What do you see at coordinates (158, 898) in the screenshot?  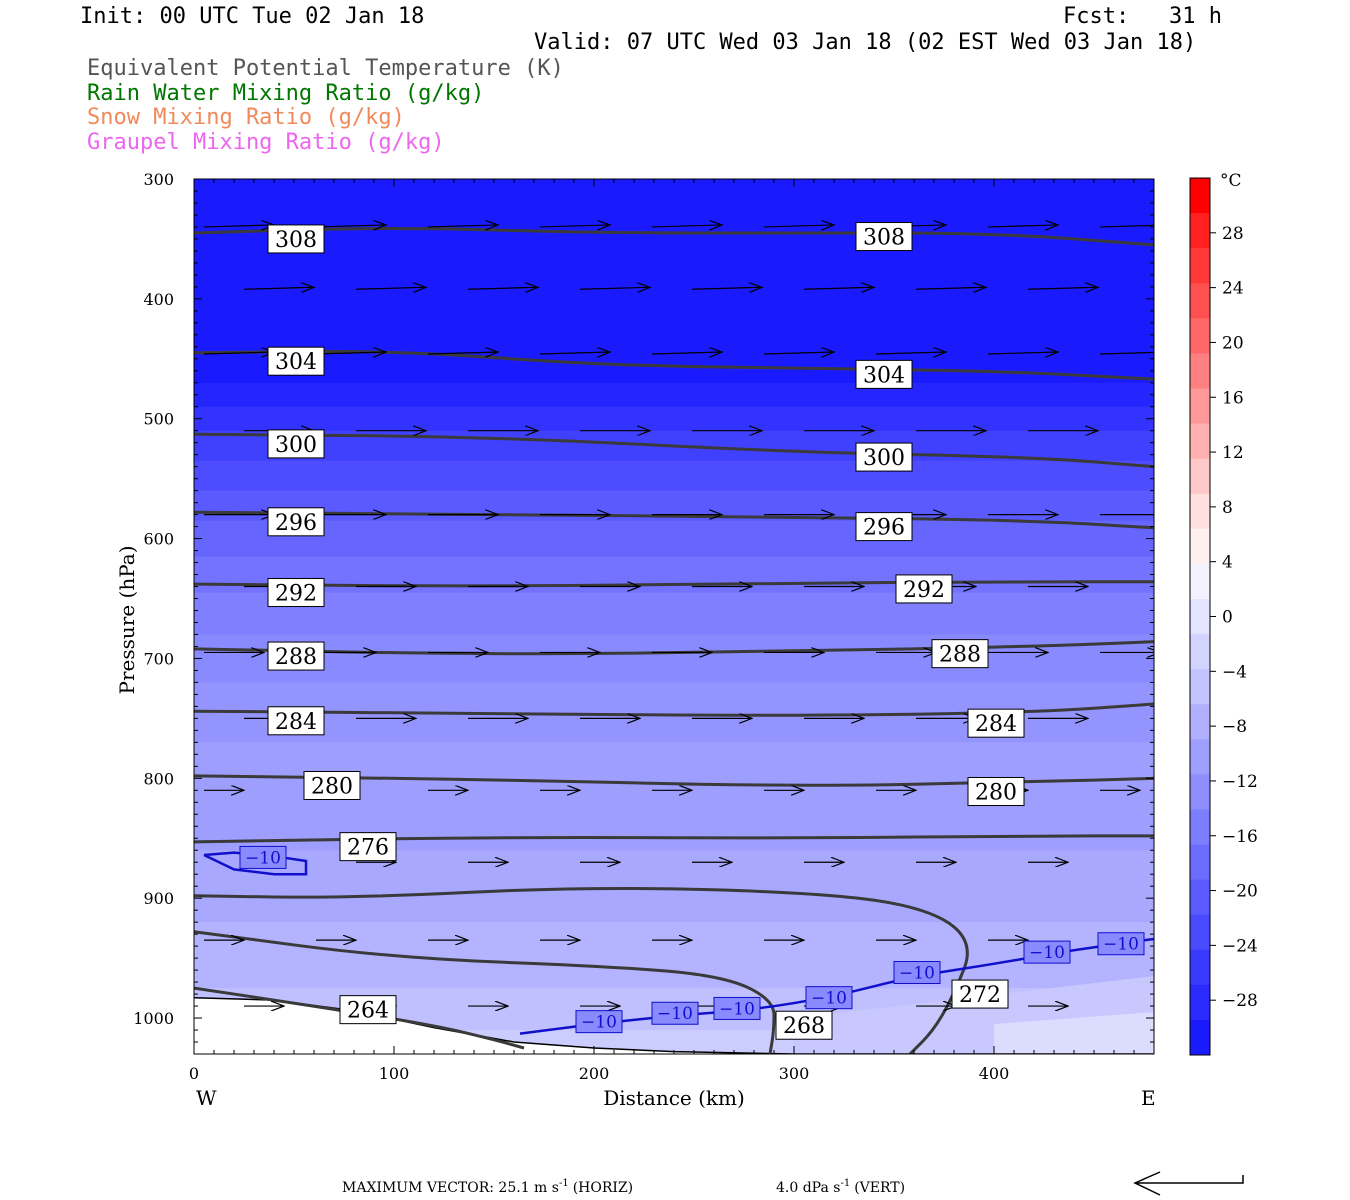 I see `y-tick-label: 900` at bounding box center [158, 898].